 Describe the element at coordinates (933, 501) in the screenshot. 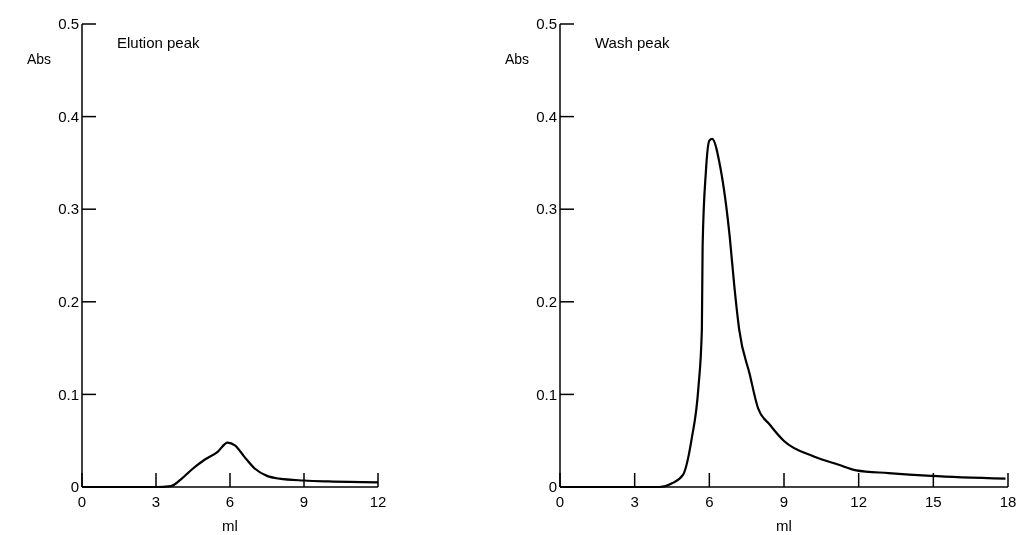

I see `x-tick-label: 15` at that location.